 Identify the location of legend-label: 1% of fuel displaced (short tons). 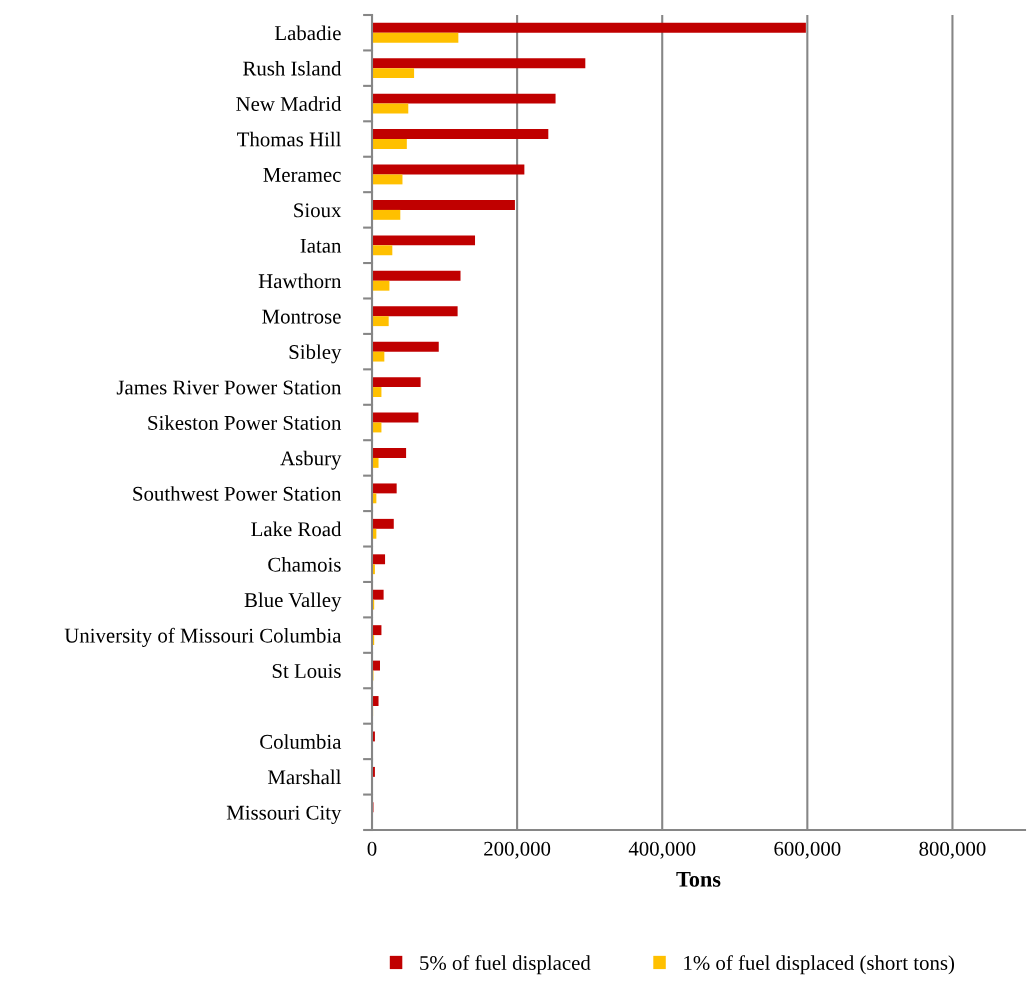
(819, 965).